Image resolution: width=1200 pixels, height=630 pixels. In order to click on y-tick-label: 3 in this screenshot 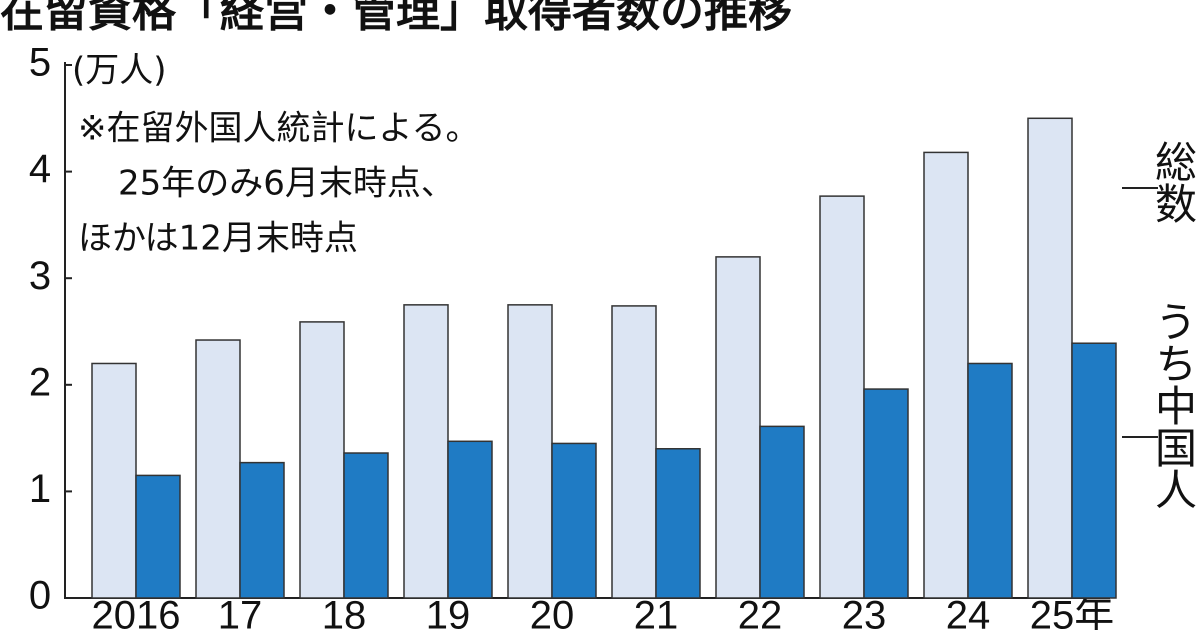, I will do `click(40, 276)`.